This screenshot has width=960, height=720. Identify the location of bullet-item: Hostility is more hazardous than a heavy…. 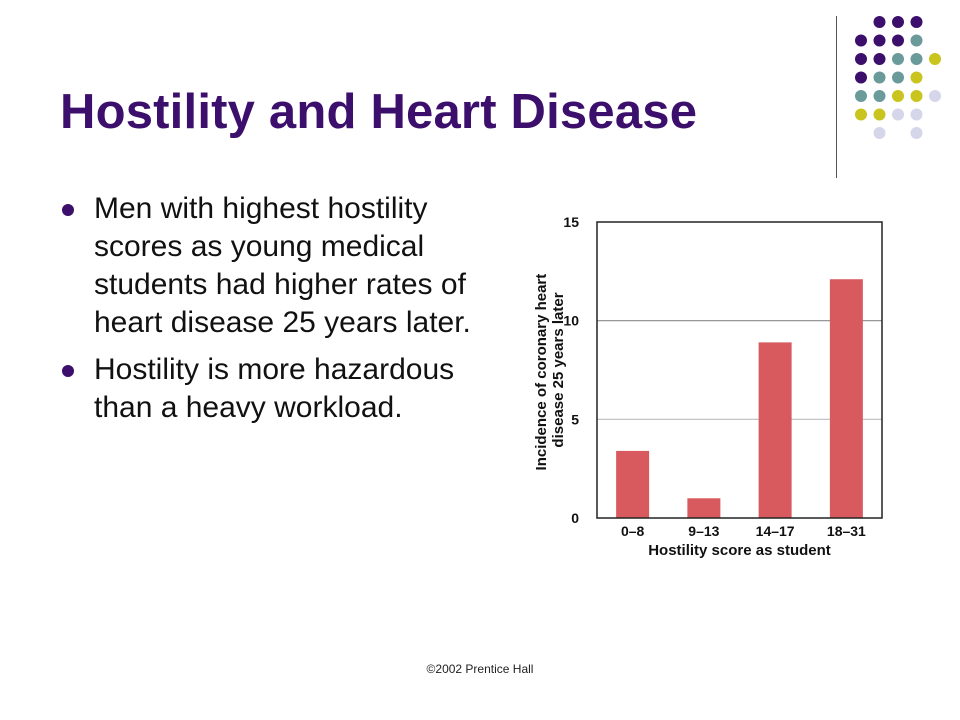
(290, 389).